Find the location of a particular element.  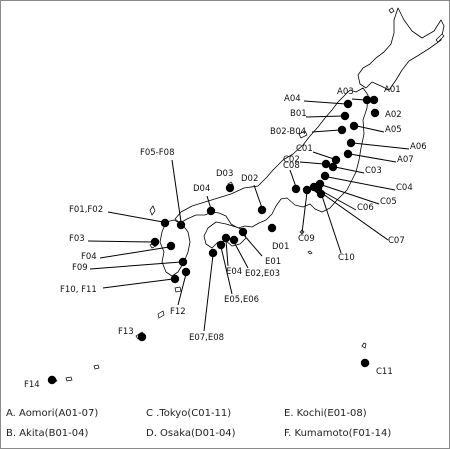

site-marker-a06 is located at coordinates (351, 143).